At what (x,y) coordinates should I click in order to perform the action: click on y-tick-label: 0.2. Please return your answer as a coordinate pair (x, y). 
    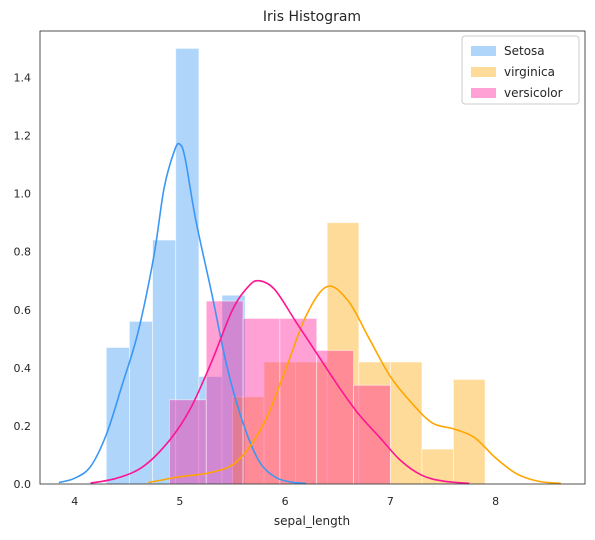
    Looking at the image, I should click on (23, 426).